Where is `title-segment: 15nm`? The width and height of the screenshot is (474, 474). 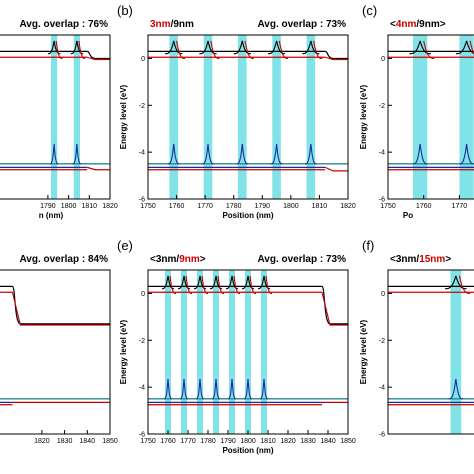 title-segment: 15nm is located at coordinates (432, 259).